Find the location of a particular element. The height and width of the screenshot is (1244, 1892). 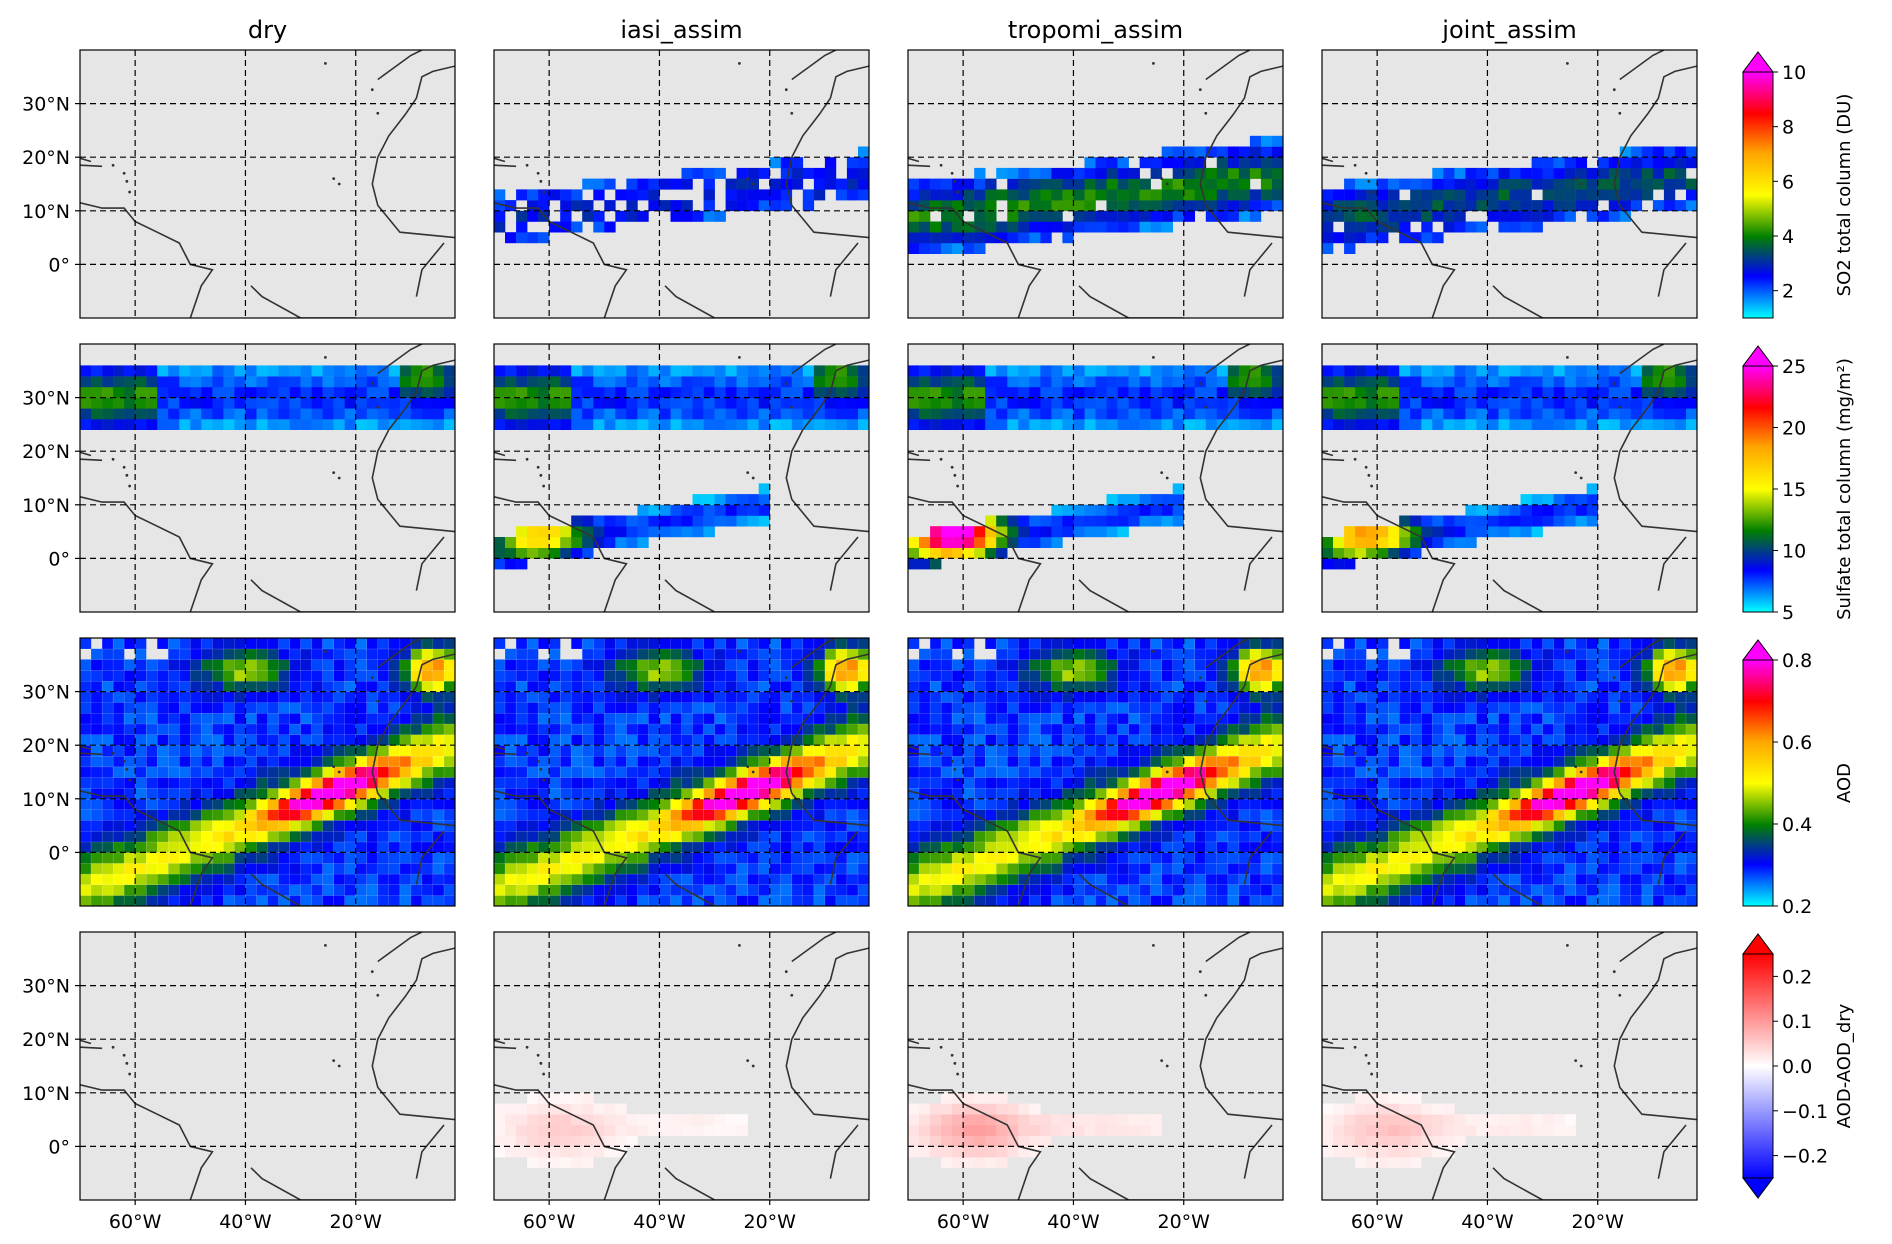

heatmap-cells is located at coordinates (1509, 467).